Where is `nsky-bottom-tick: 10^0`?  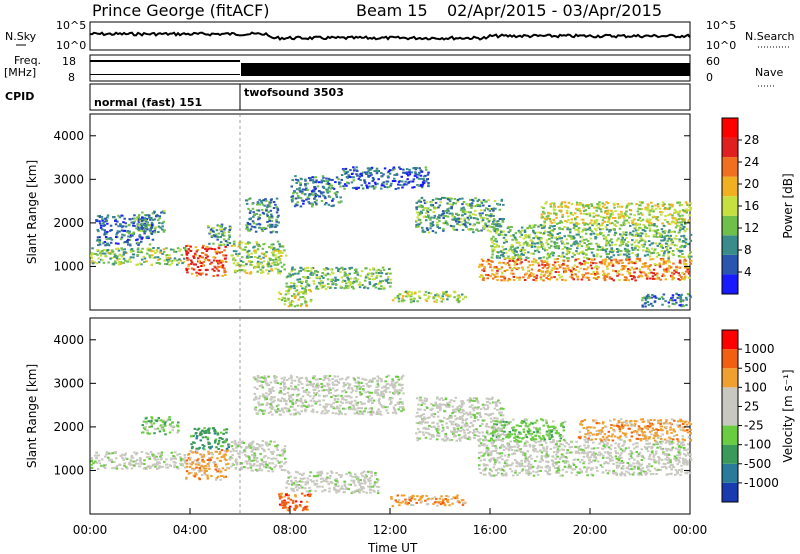
nsky-bottom-tick: 10^0 is located at coordinates (71, 45).